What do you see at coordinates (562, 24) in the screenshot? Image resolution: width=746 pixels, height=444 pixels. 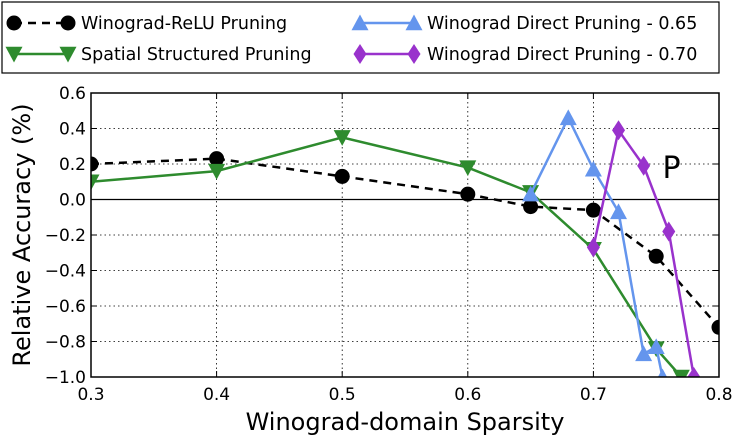 I see `legend-label: Winograd Direct Pruning - 0.65` at bounding box center [562, 24].